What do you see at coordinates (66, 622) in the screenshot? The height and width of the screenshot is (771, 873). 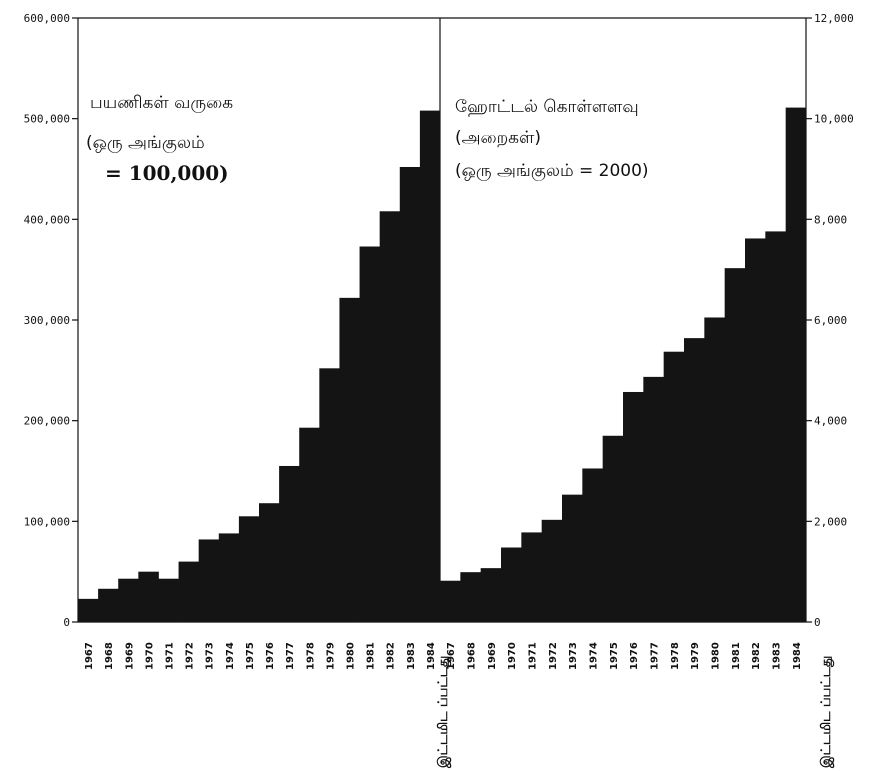 I see `left-y-tick-0: 0` at bounding box center [66, 622].